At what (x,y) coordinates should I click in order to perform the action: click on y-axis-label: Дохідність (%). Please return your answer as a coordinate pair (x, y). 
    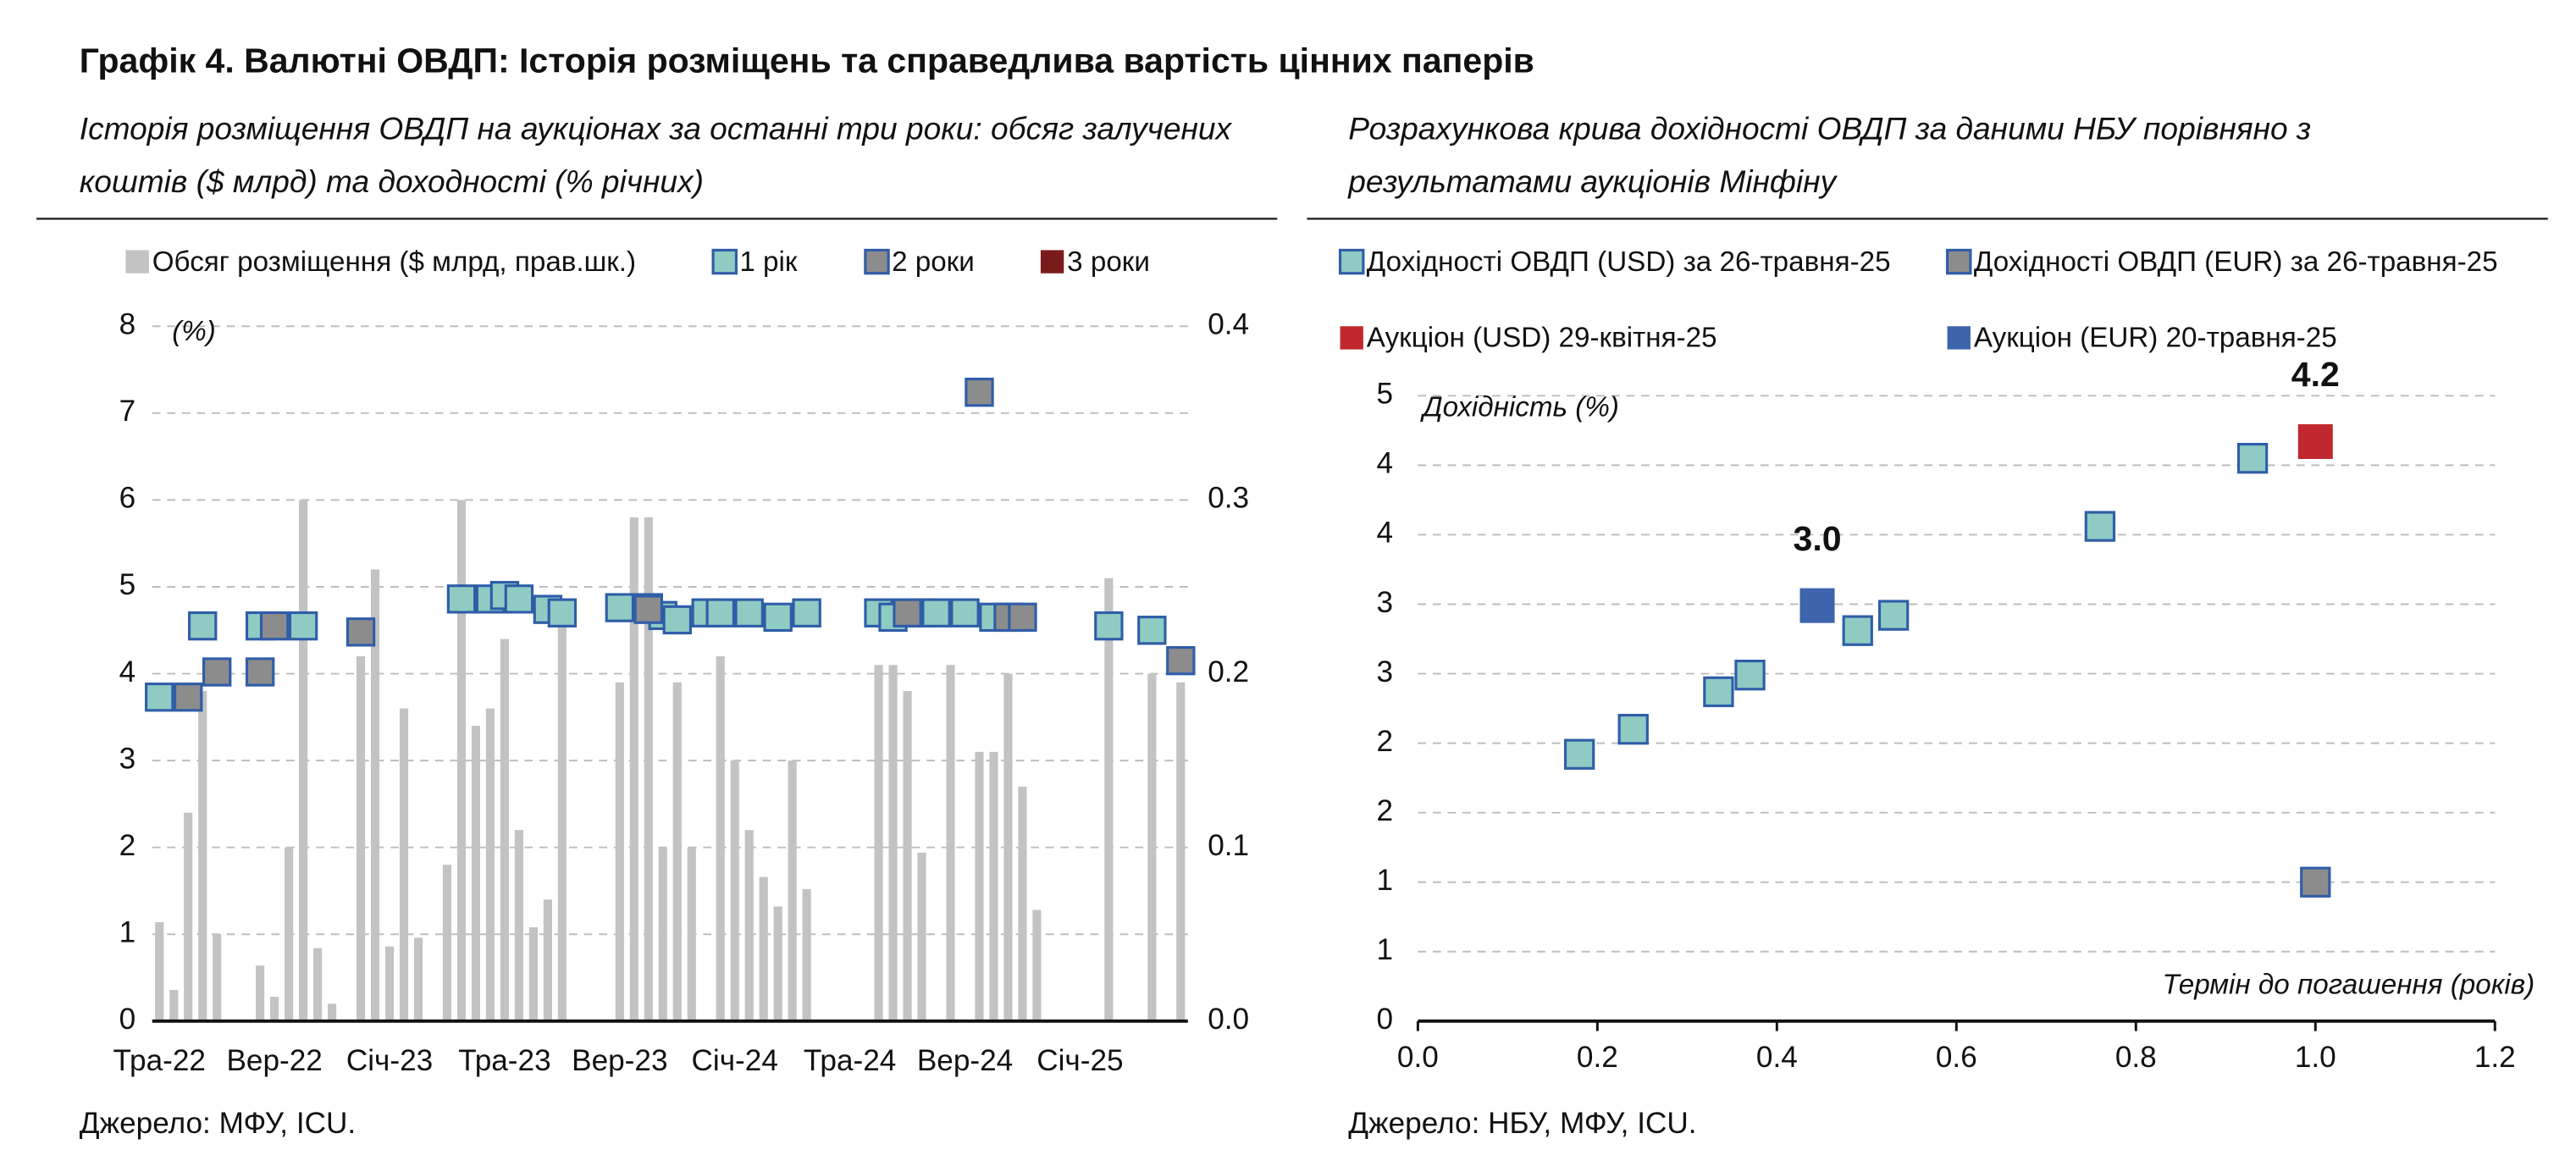
    Looking at the image, I should click on (1519, 407).